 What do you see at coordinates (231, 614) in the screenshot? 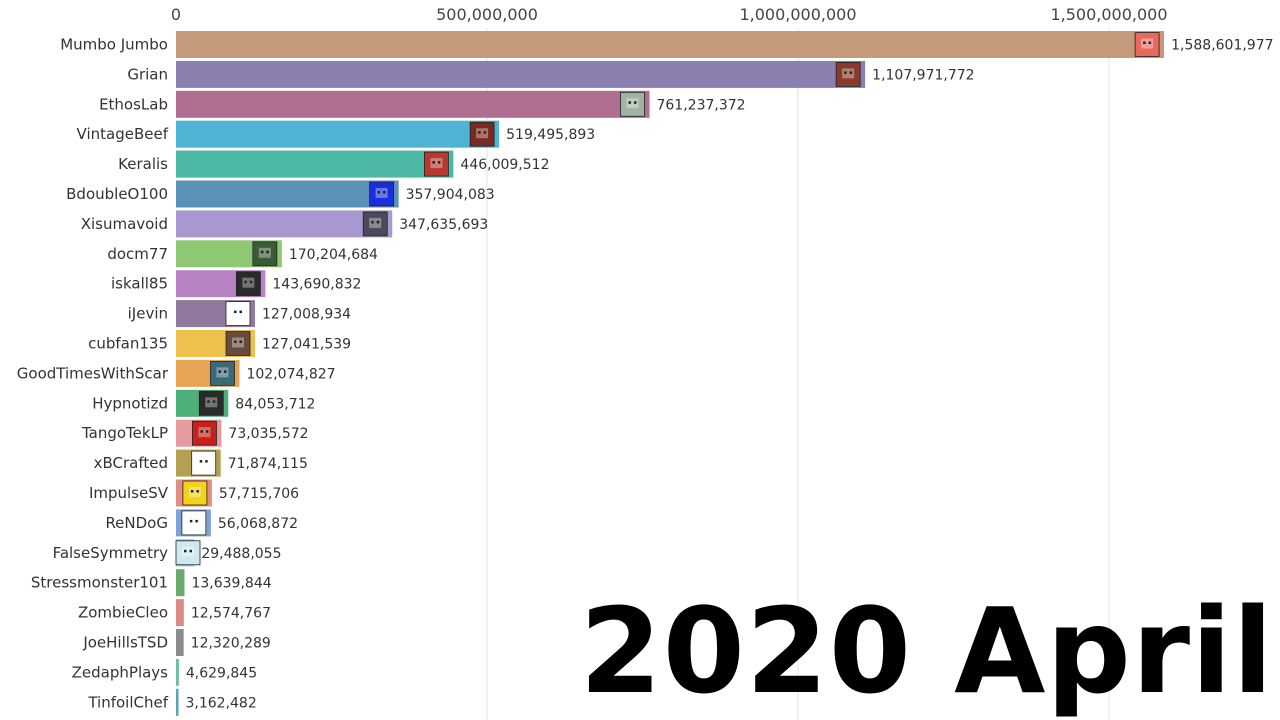
I see `value-label: 12,574,767` at bounding box center [231, 614].